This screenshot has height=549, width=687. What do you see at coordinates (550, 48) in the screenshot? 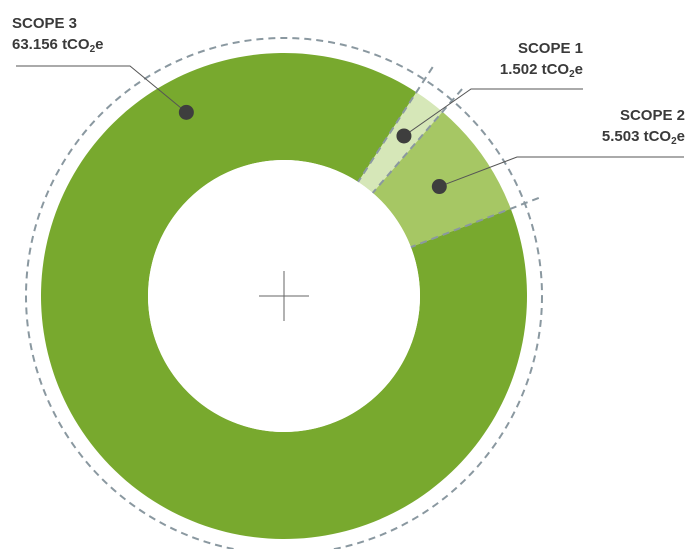
I see `label-scope-1-name: SCOPE 1` at bounding box center [550, 48].